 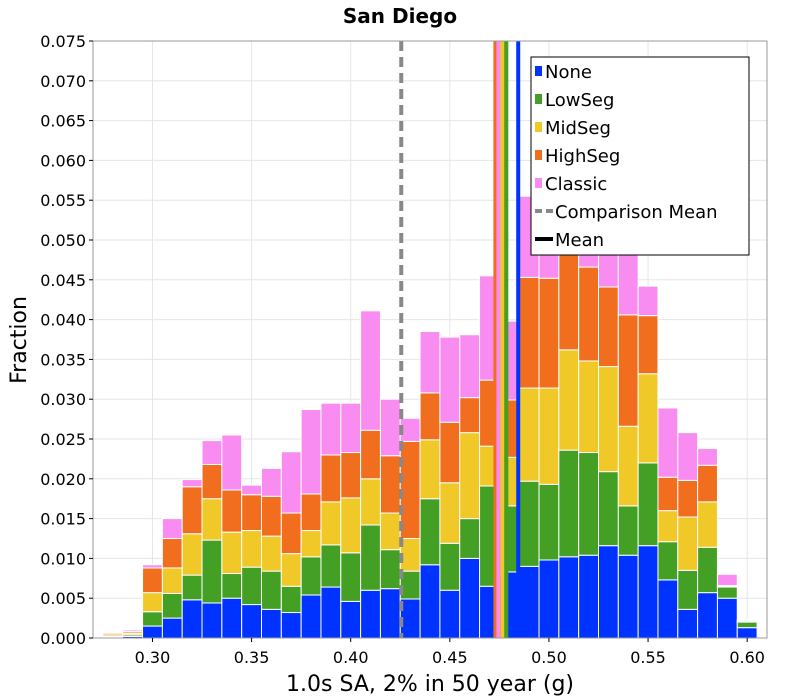 I want to click on legend-box, so click(x=640, y=156).